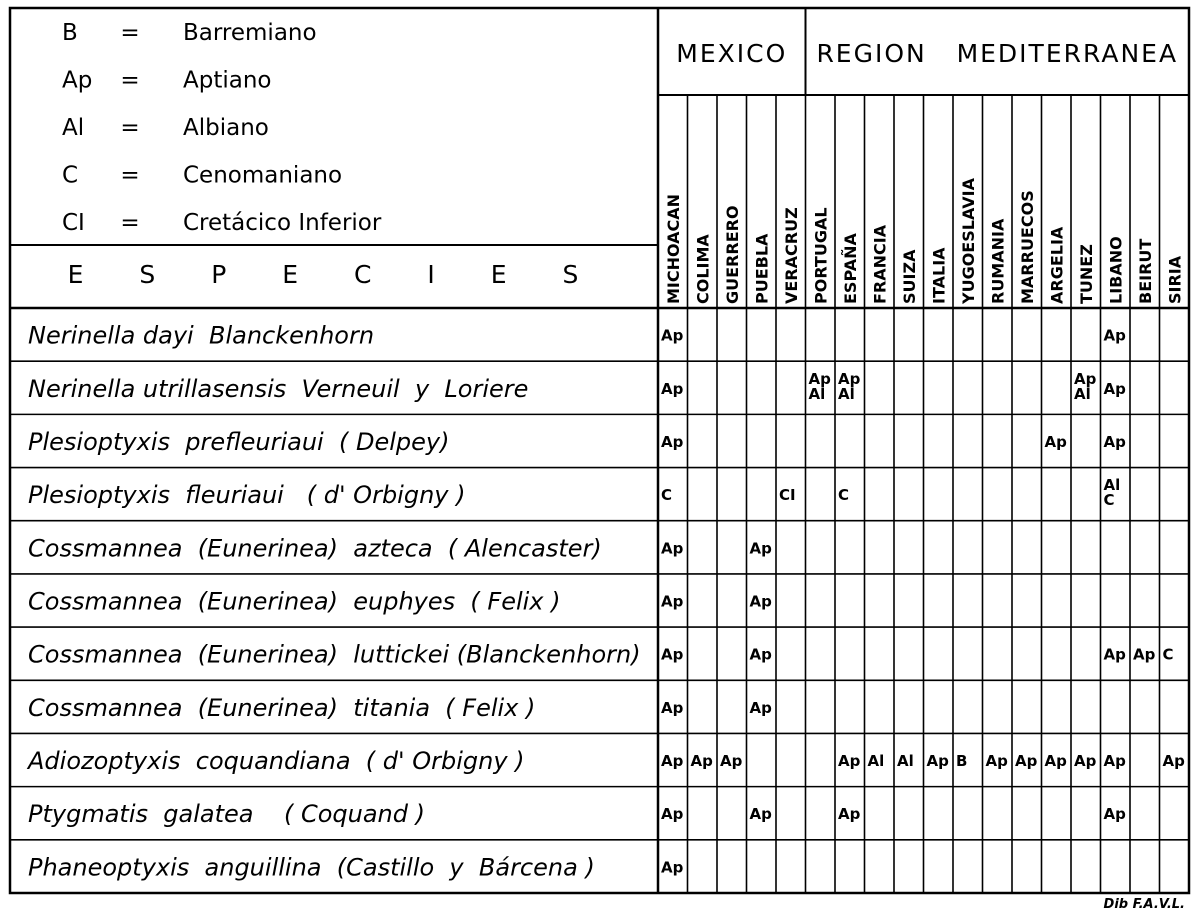 Image resolution: width=1199 pixels, height=915 pixels. What do you see at coordinates (1027, 247) in the screenshot?
I see `country-marruecos: MARRUECOS` at bounding box center [1027, 247].